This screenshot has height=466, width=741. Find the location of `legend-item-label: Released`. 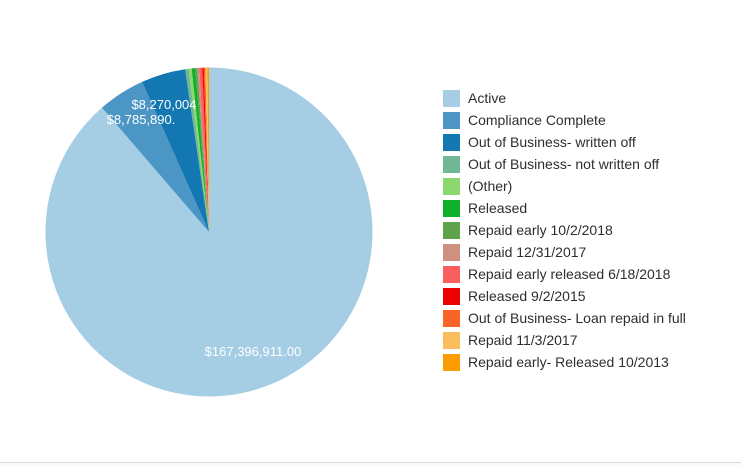

legend-item-label: Released is located at coordinates (498, 208).